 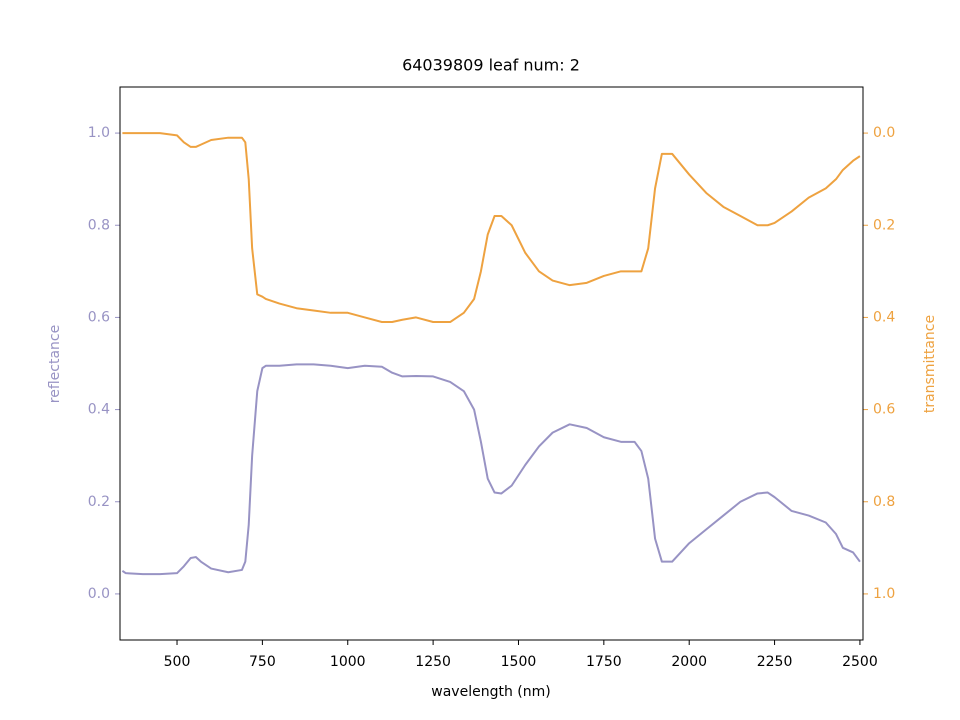 I want to click on x-tick-label: 2000, so click(x=689, y=662).